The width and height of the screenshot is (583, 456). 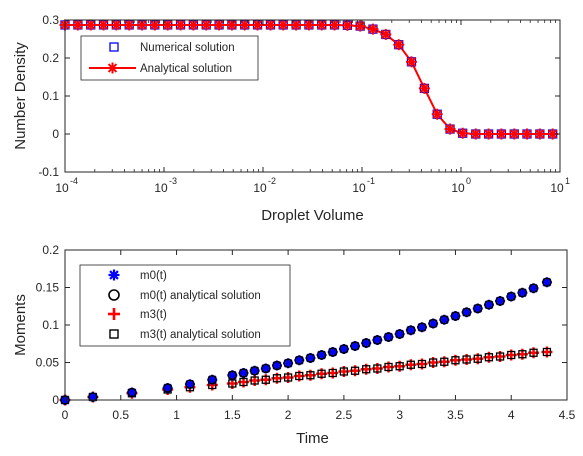 What do you see at coordinates (55, 134) in the screenshot?
I see `y-tick-label-0: 0` at bounding box center [55, 134].